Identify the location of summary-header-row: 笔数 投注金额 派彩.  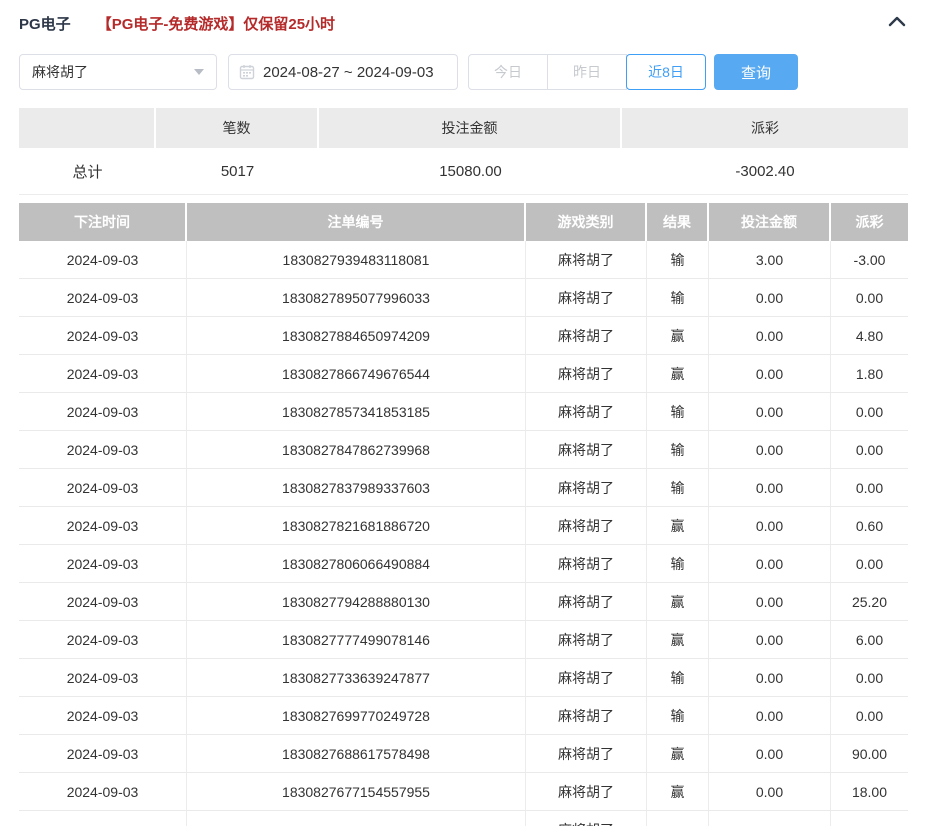
(463, 128).